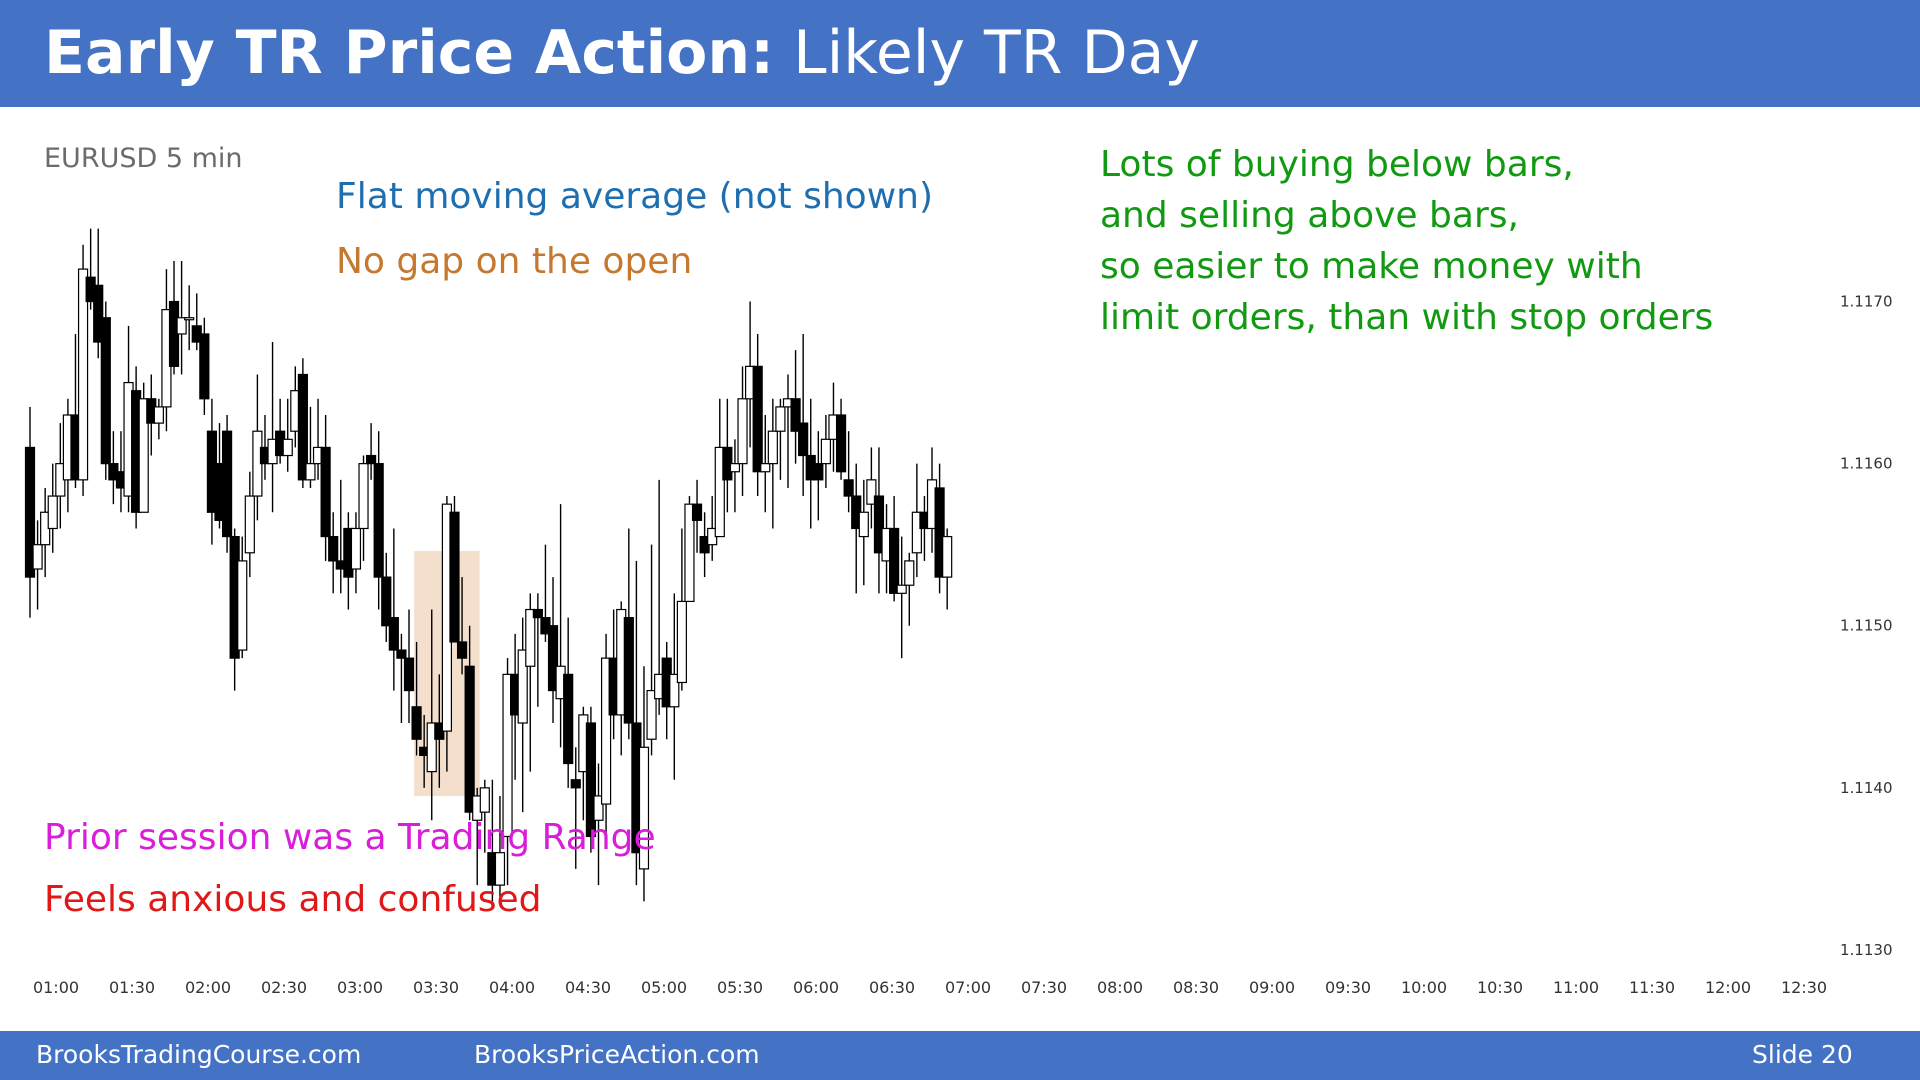 The width and height of the screenshot is (1920, 1080). I want to click on note-prior-session: Prior session was a Trading Range, so click(350, 837).